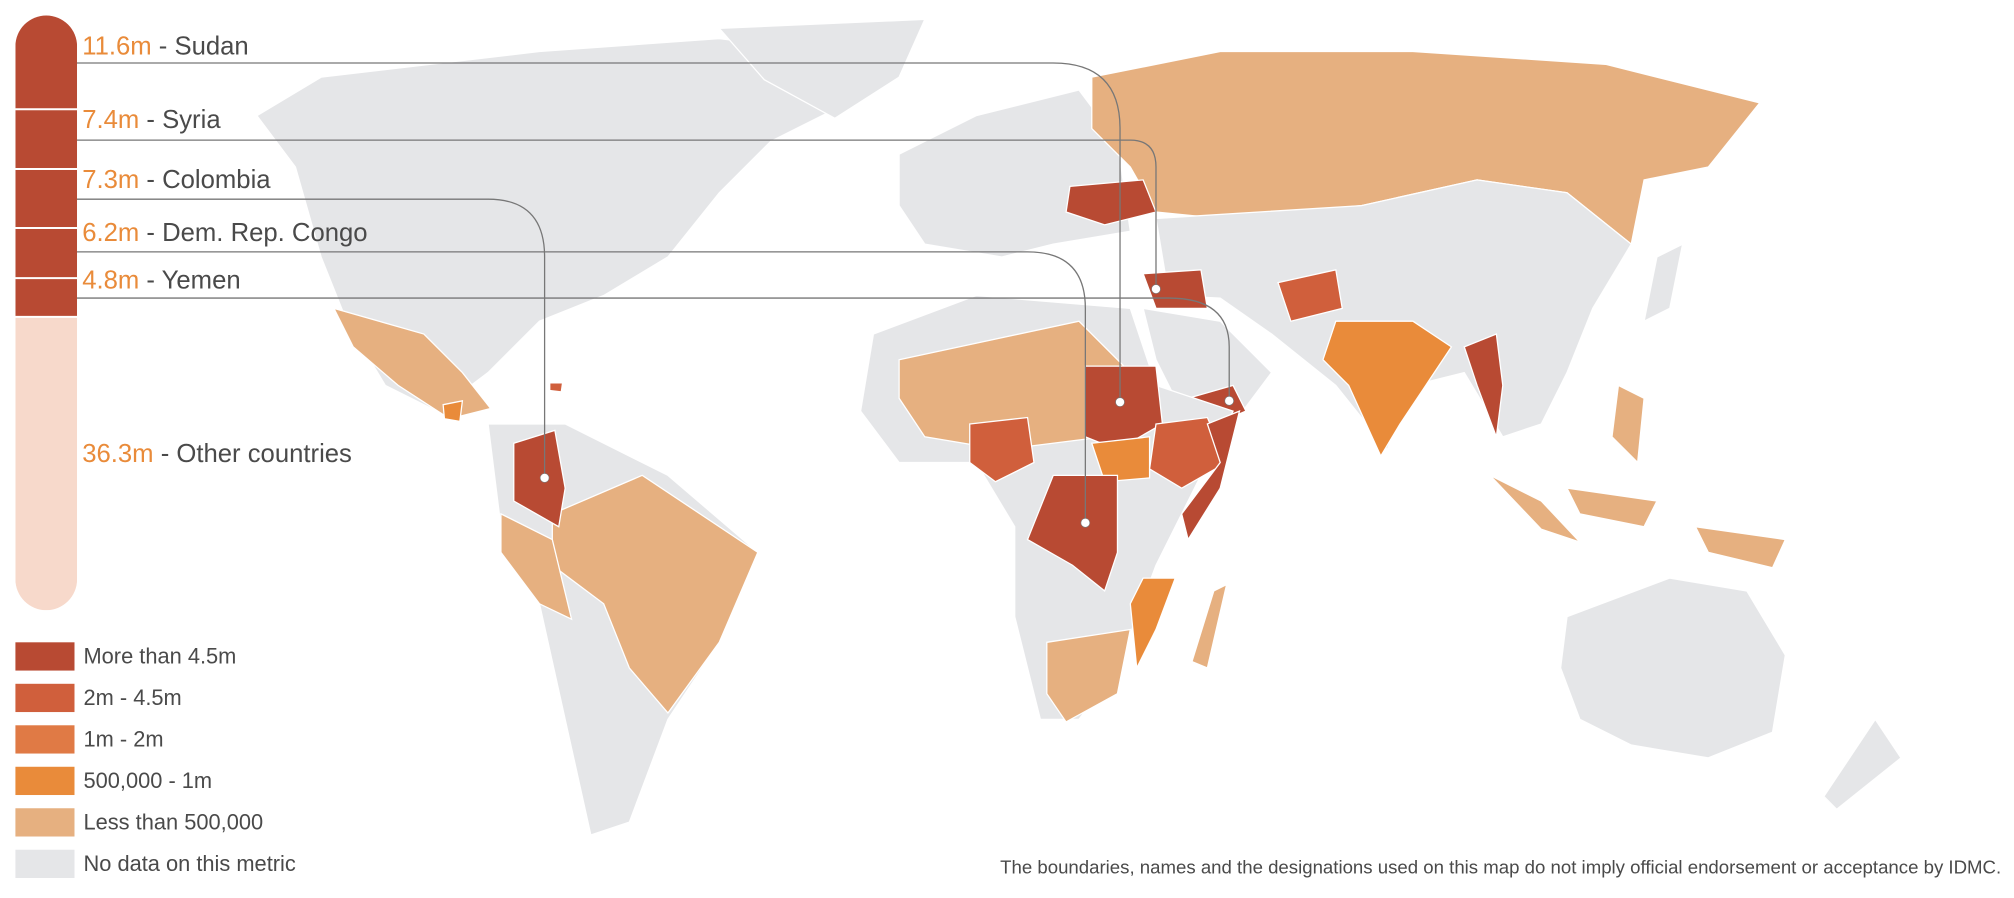 The width and height of the screenshot is (2014, 898). What do you see at coordinates (173, 821) in the screenshot?
I see `legend-label: Less than 500,000` at bounding box center [173, 821].